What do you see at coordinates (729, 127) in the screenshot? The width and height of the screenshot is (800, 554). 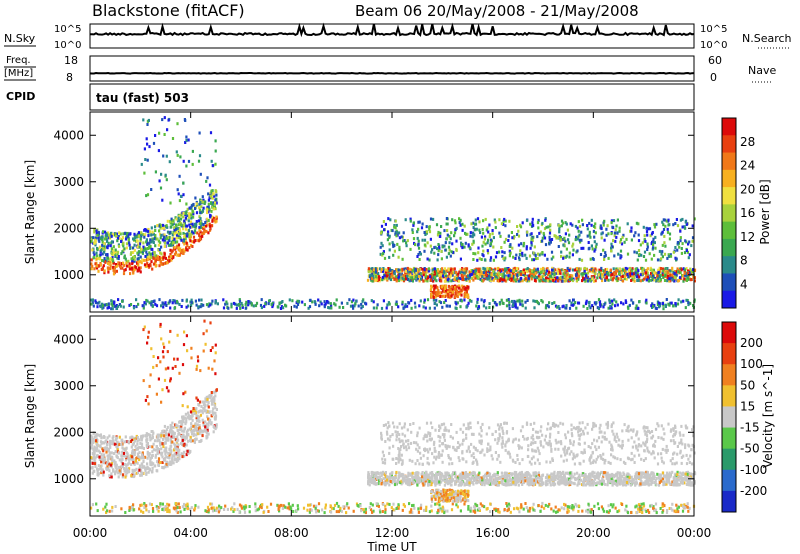 I see `colorbar-segment` at bounding box center [729, 127].